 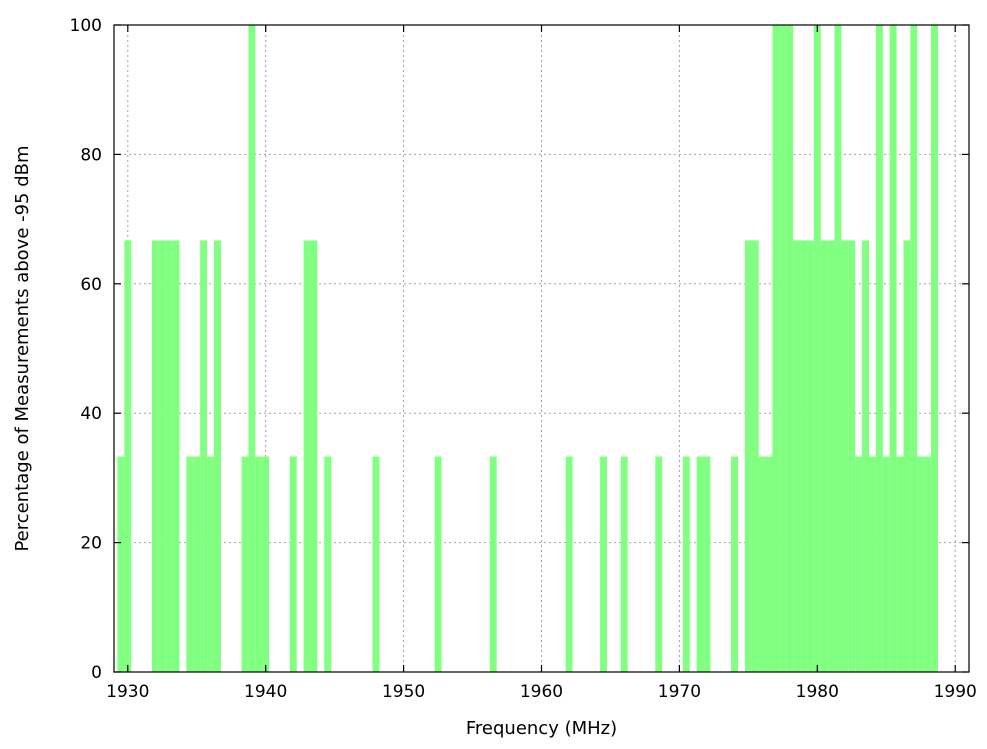 What do you see at coordinates (91, 285) in the screenshot?
I see `y-tick-label: 60` at bounding box center [91, 285].